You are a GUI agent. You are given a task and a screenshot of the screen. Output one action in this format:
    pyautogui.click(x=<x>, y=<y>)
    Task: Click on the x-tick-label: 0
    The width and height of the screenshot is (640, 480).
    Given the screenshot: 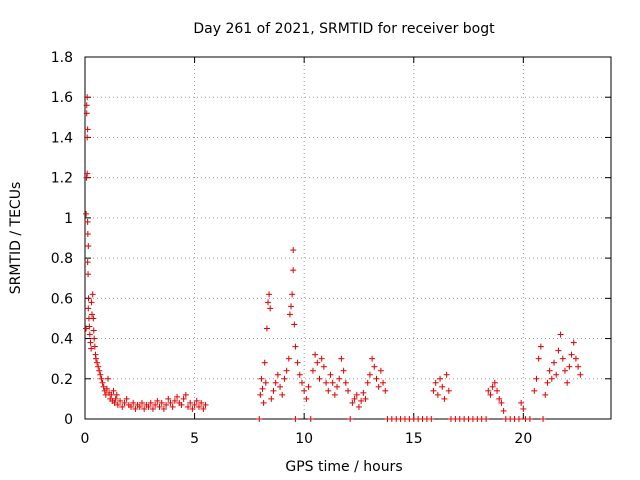 What is the action you would take?
    pyautogui.click(x=85, y=439)
    